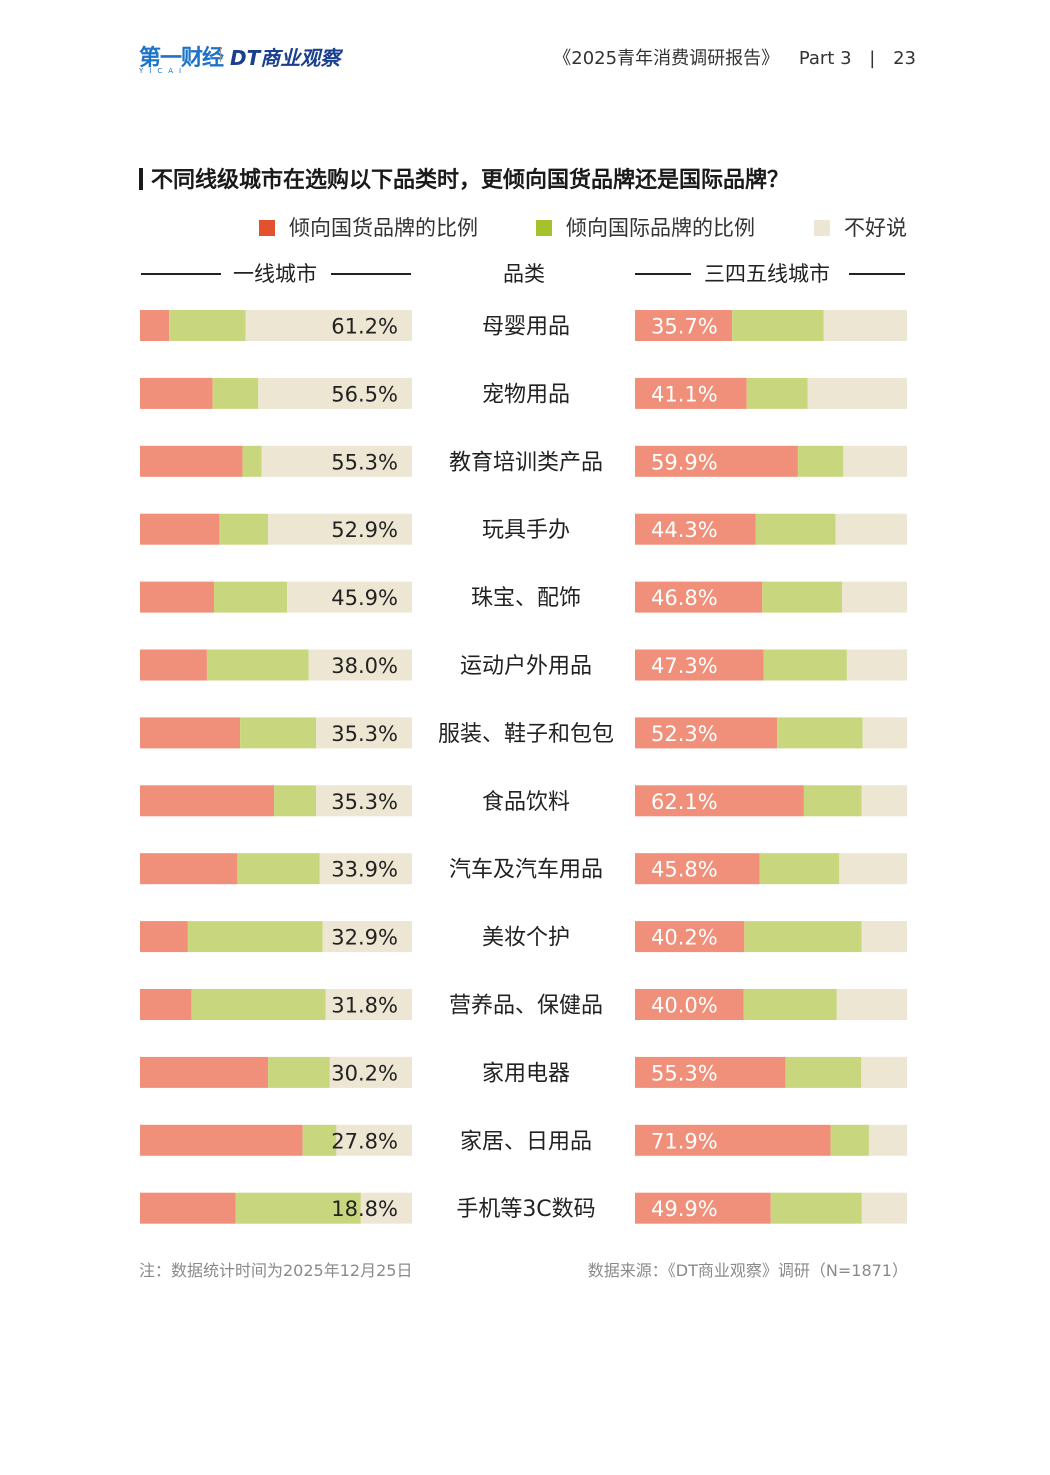  I want to click on value-label: 45.8%, so click(684, 870).